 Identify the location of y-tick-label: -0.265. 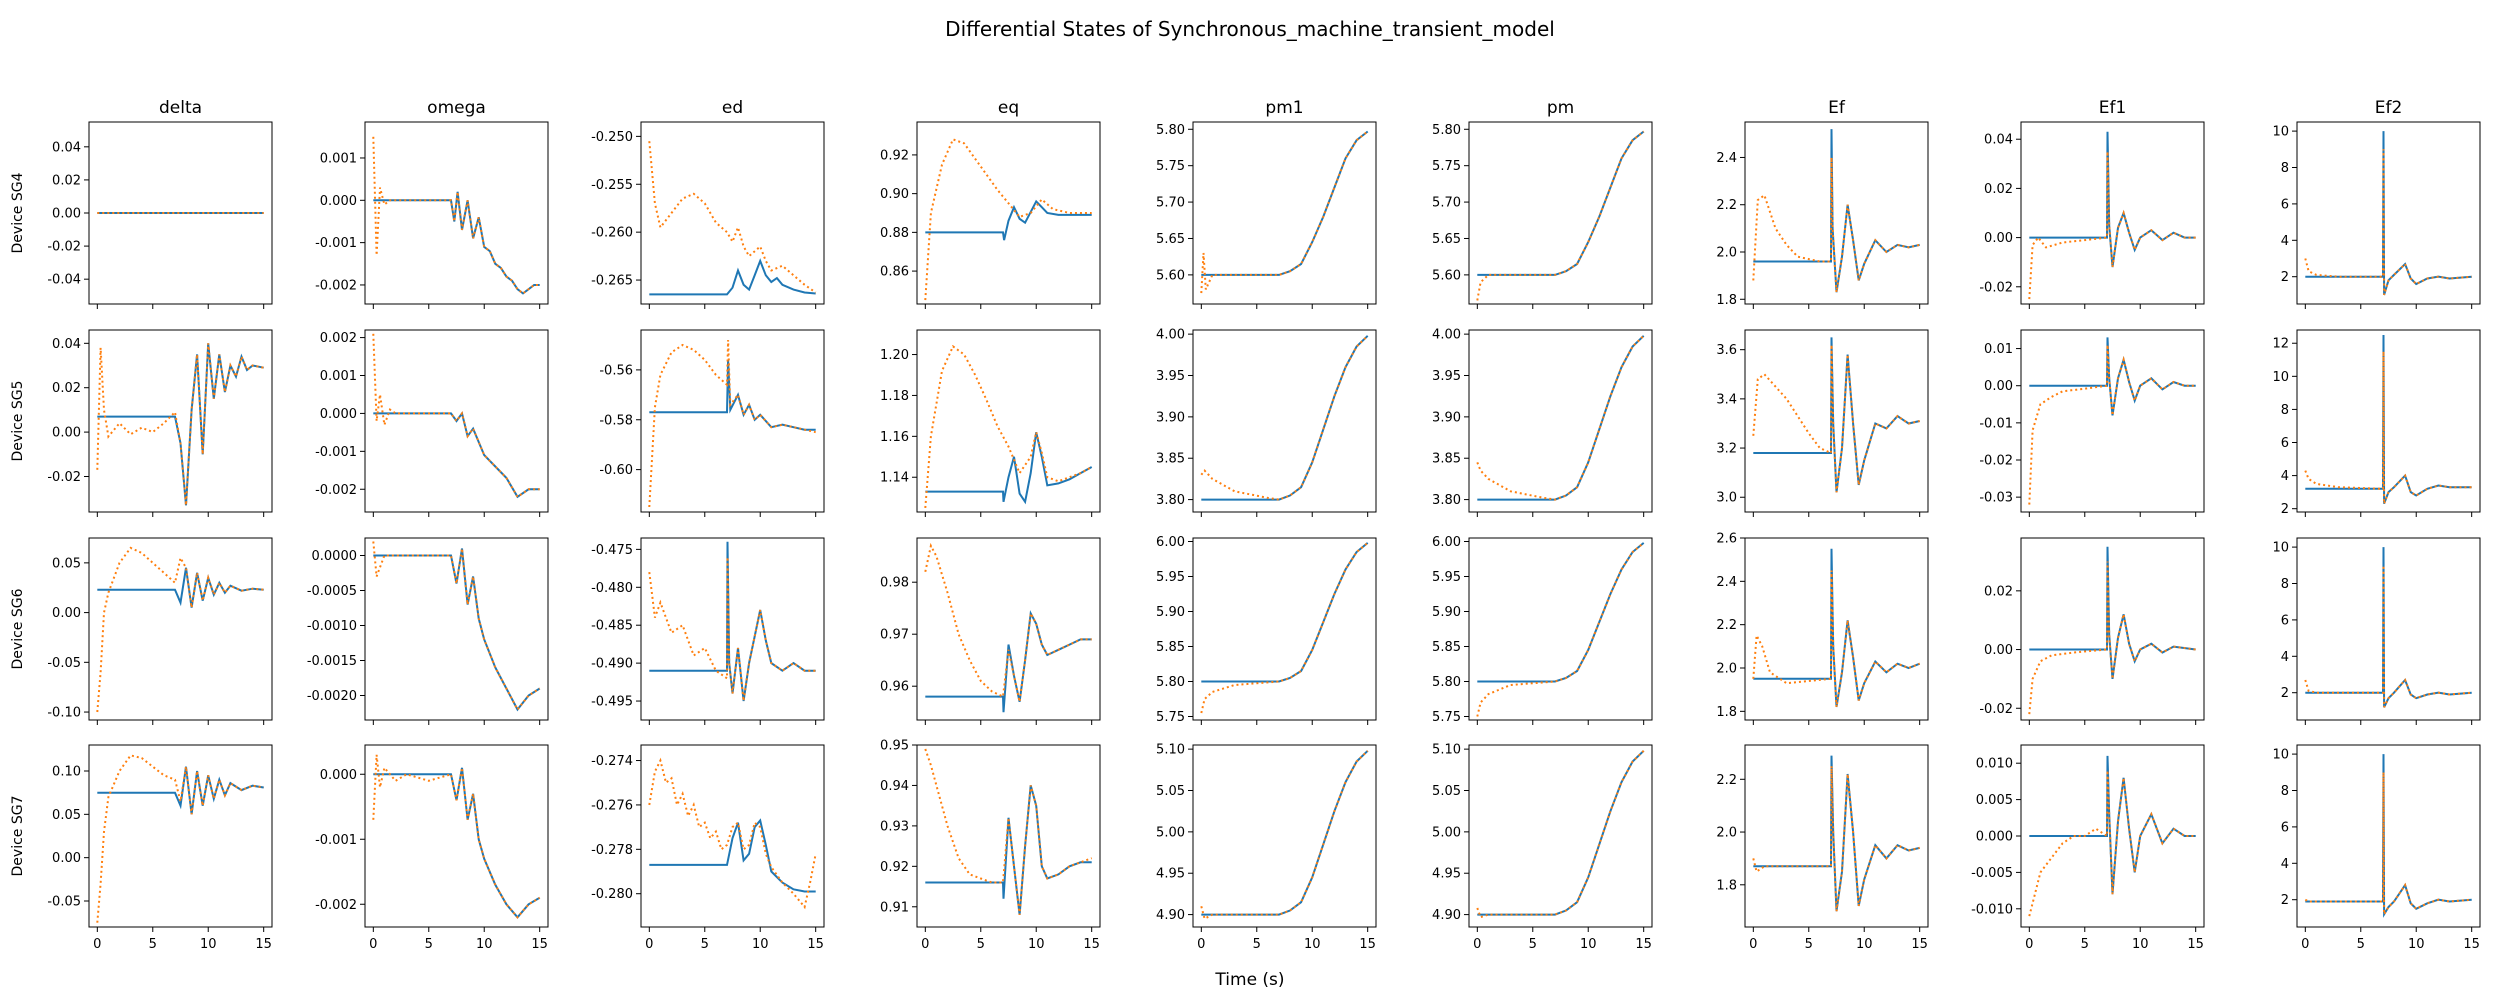
(612, 281).